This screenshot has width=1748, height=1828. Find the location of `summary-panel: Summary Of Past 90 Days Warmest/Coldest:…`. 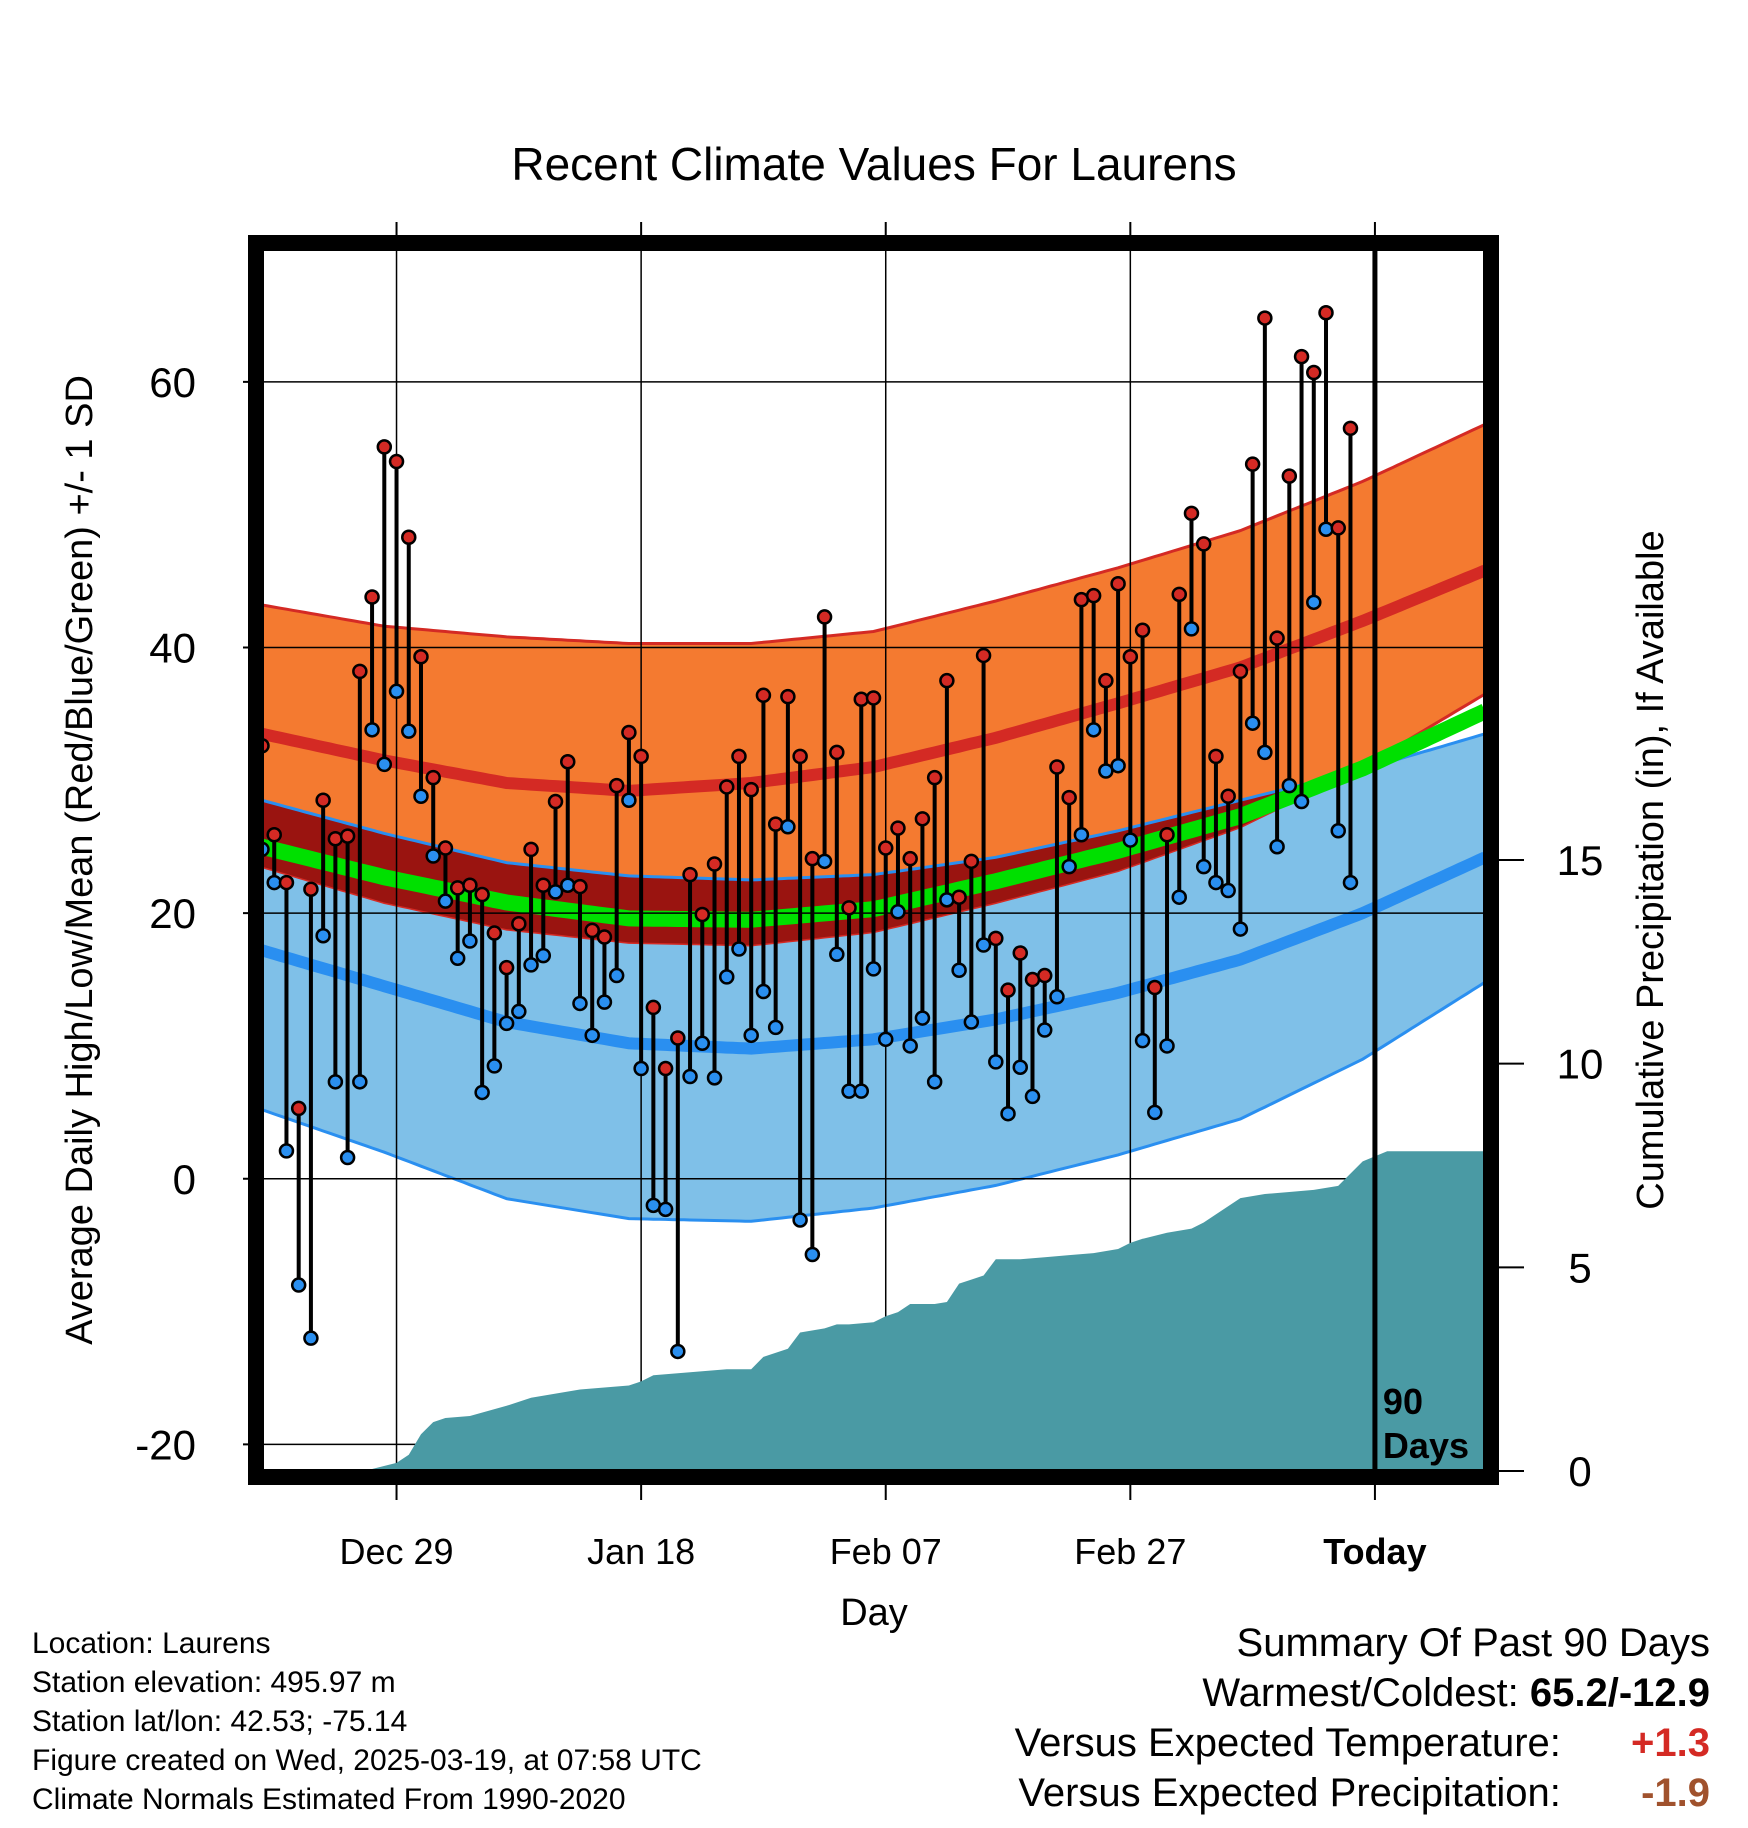

summary-panel: Summary Of Past 90 Days Warmest/Coldest:… is located at coordinates (1362, 1718).